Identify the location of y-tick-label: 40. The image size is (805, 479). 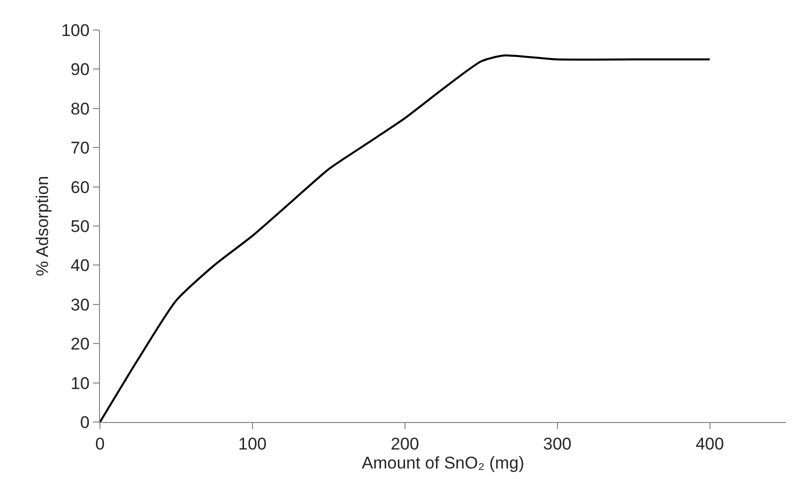
(80, 266).